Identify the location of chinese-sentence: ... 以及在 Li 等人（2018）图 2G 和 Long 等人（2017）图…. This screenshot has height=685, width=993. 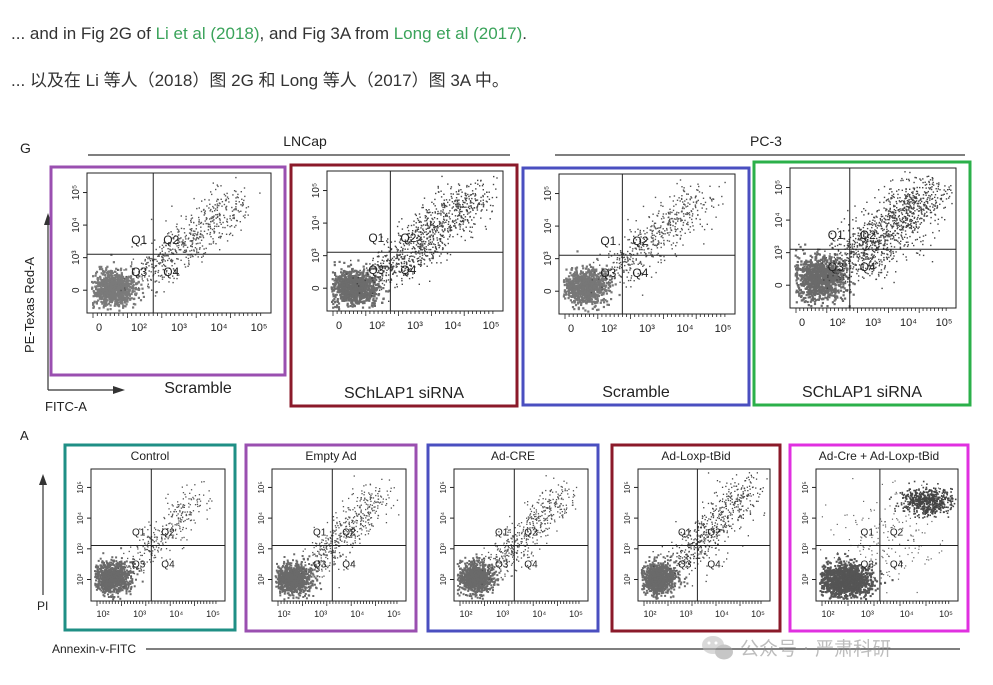
(260, 80).